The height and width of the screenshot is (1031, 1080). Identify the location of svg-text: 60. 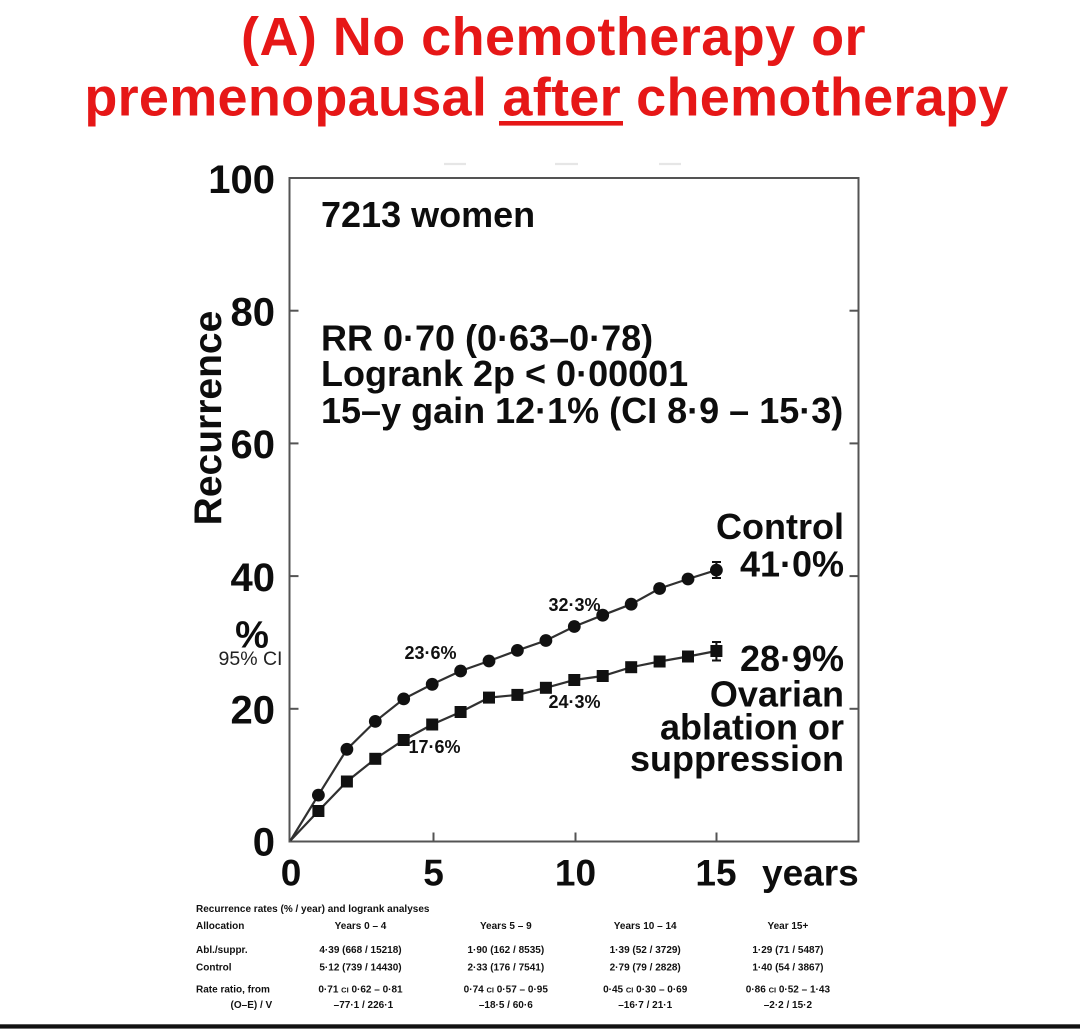
(253, 445).